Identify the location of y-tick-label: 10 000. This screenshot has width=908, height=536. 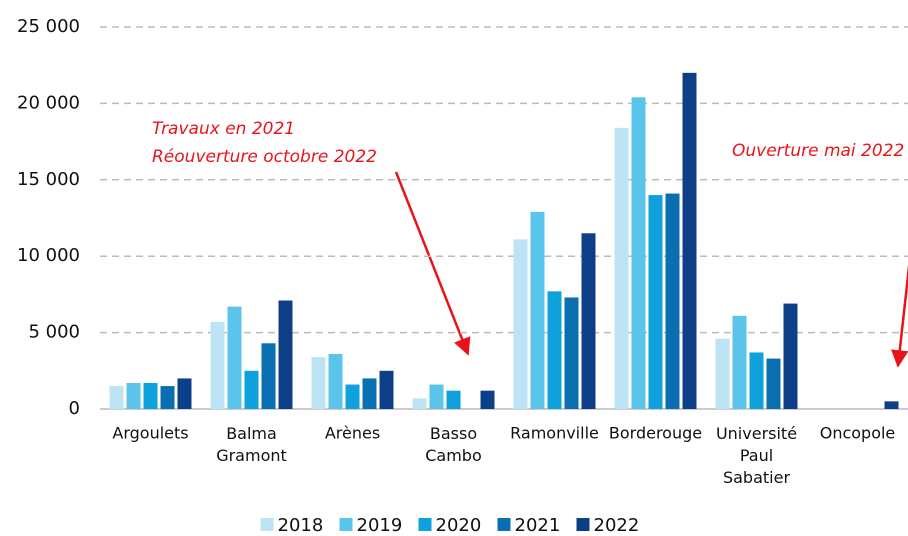
(48, 255).